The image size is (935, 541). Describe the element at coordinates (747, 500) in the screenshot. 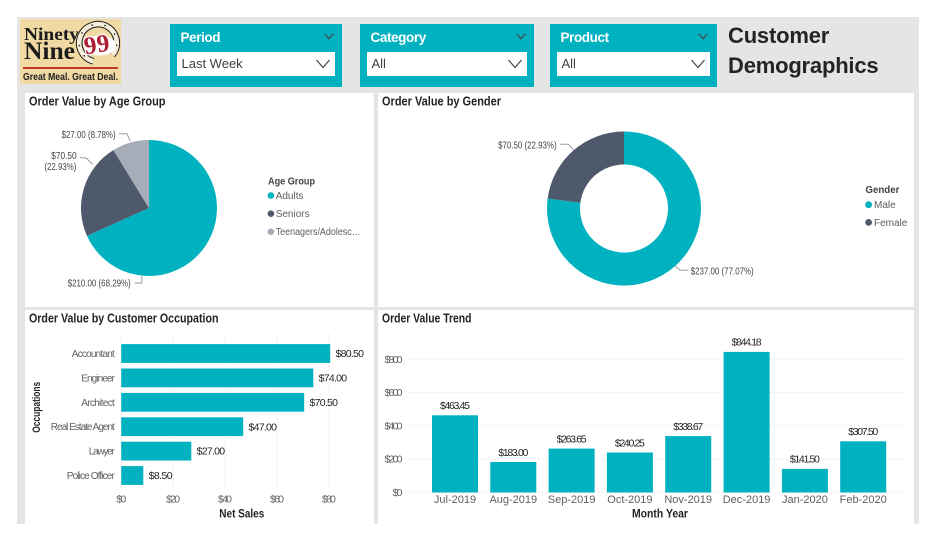

I see `svg-text: Dec-2019` at that location.